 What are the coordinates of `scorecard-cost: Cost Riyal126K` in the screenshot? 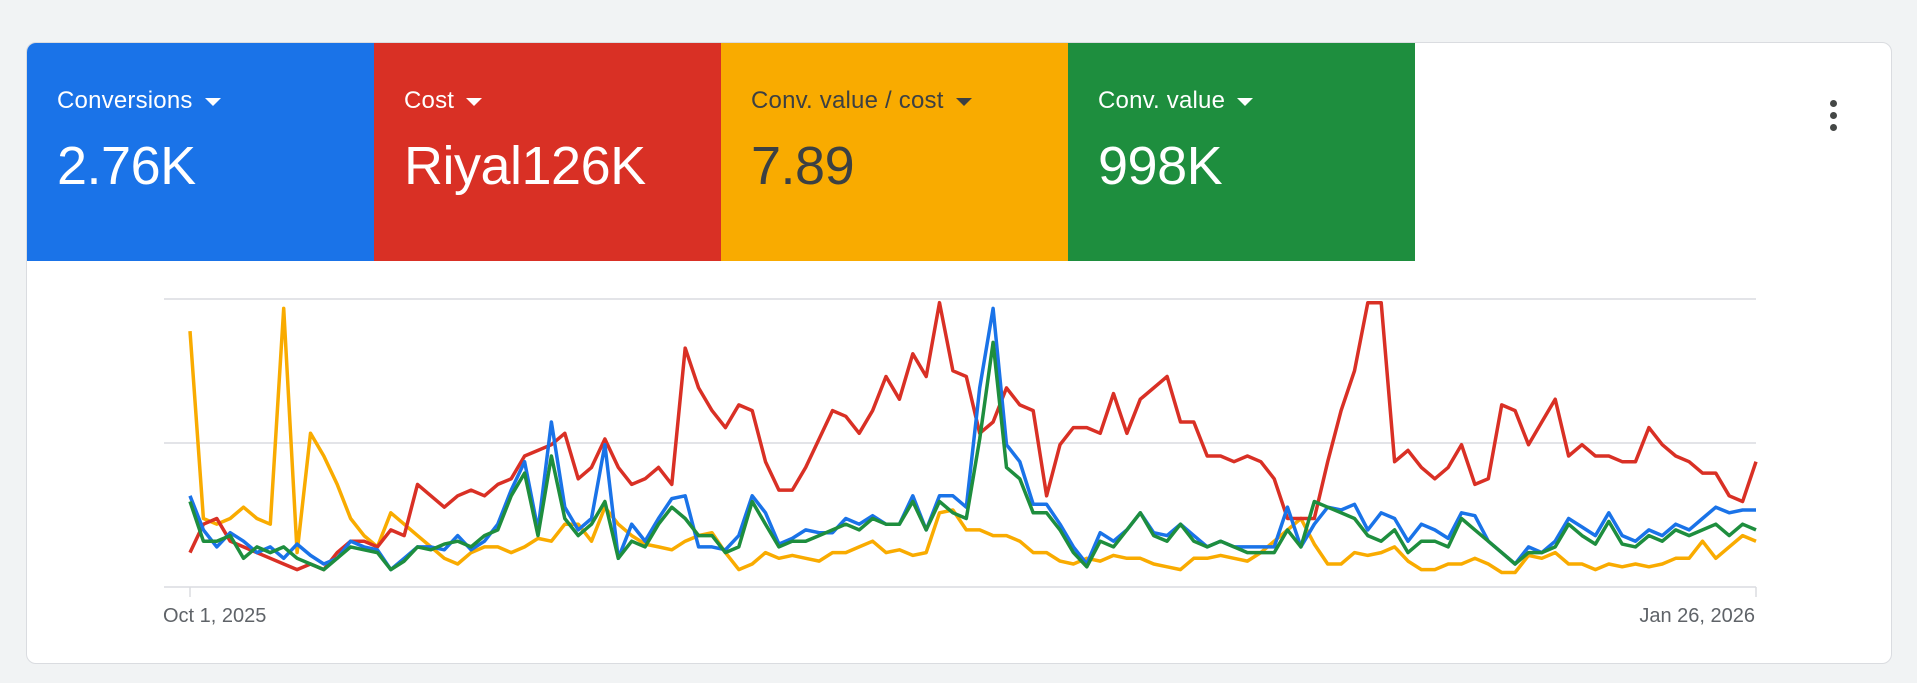 It's located at (547, 152).